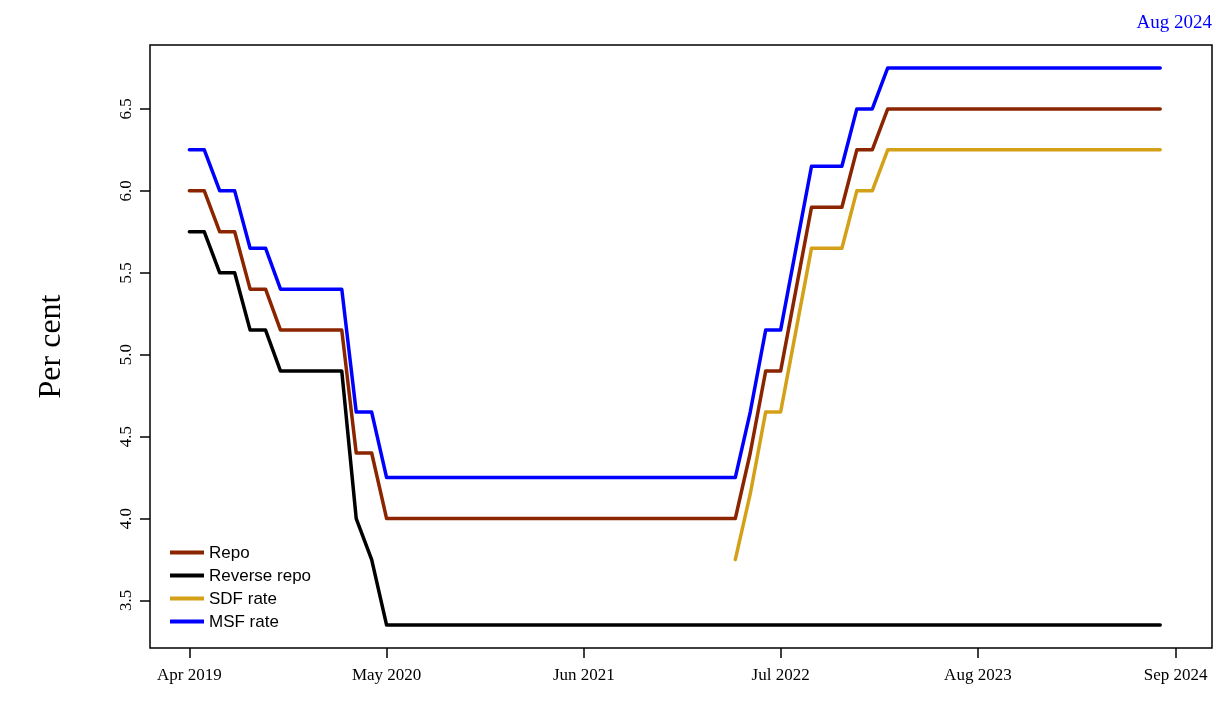 The height and width of the screenshot is (717, 1216). What do you see at coordinates (125, 273) in the screenshot?
I see `y-tick-label: 5.5` at bounding box center [125, 273].